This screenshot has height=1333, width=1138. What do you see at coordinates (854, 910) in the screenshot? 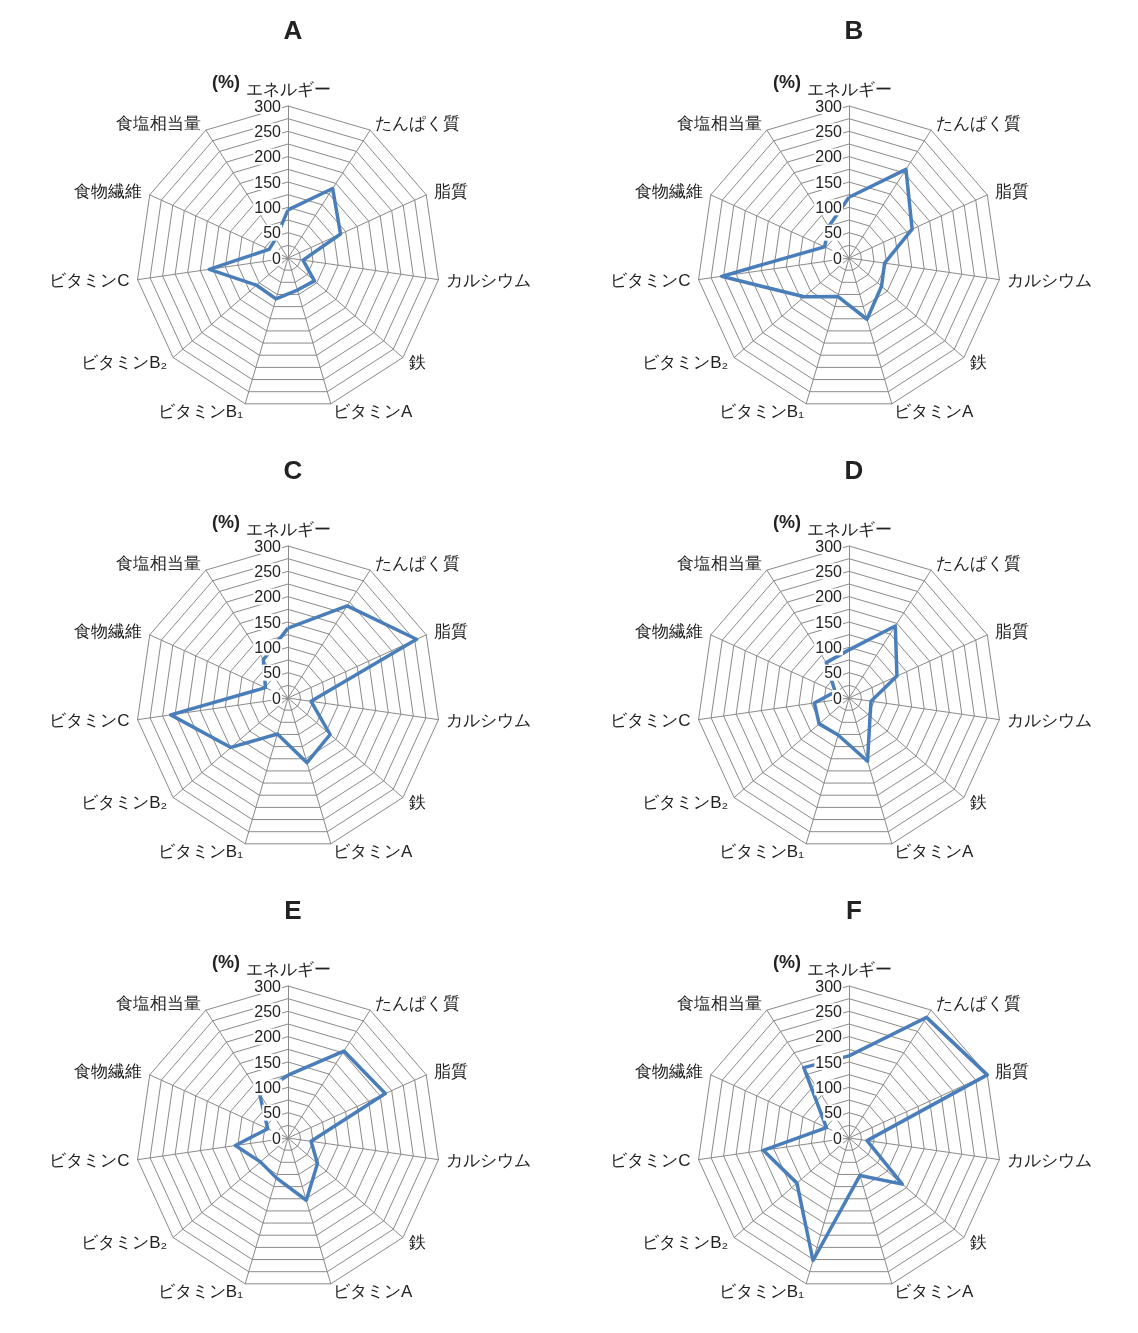
I see `chart-title: F` at bounding box center [854, 910].